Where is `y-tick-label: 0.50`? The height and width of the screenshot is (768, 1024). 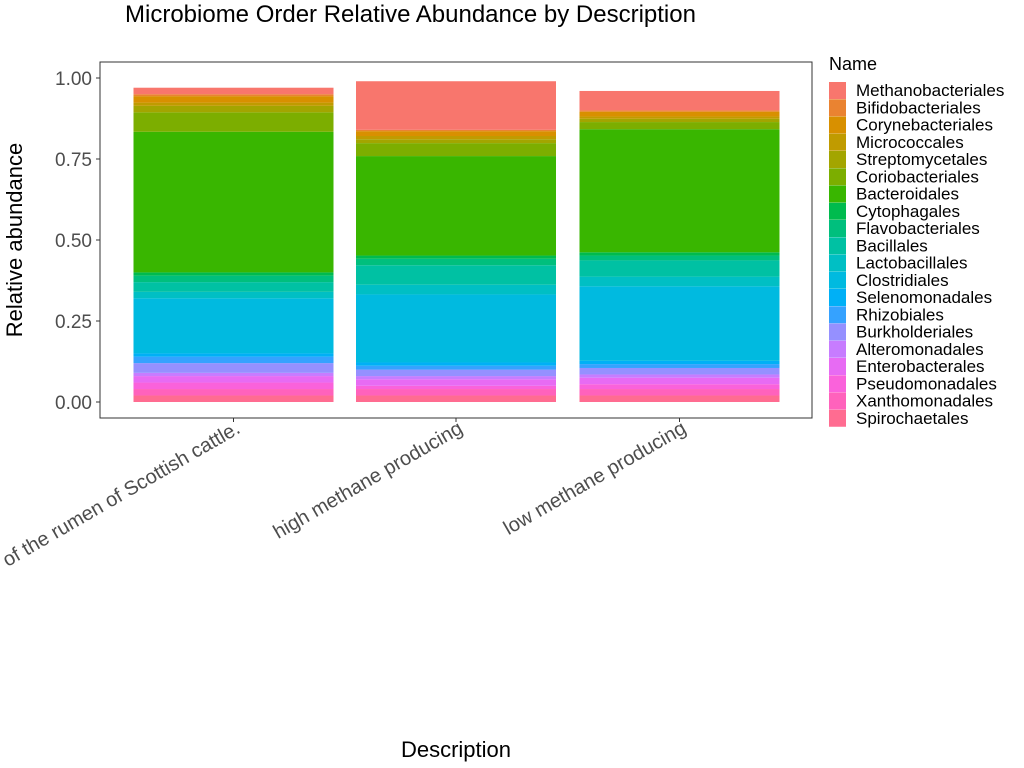
y-tick-label: 0.50 is located at coordinates (73, 241).